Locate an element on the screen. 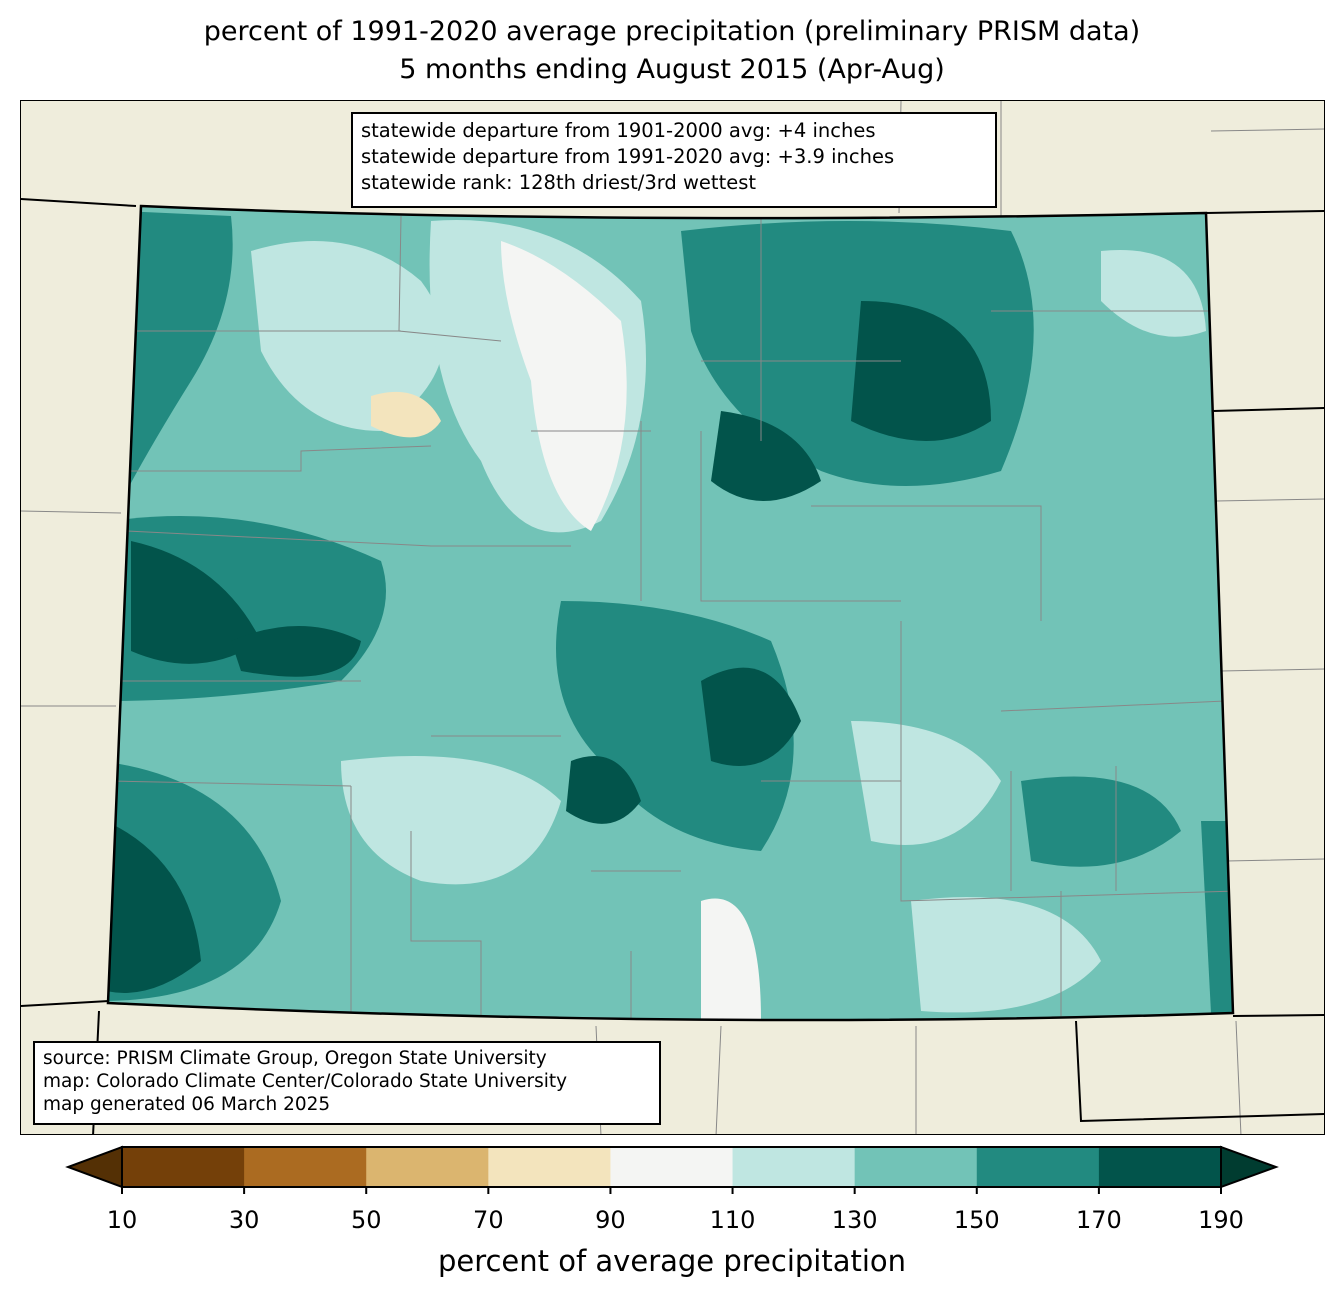 Image resolution: width=1344 pixels, height=1299 pixels. colorbar-tick-label: 170 is located at coordinates (1098, 1220).